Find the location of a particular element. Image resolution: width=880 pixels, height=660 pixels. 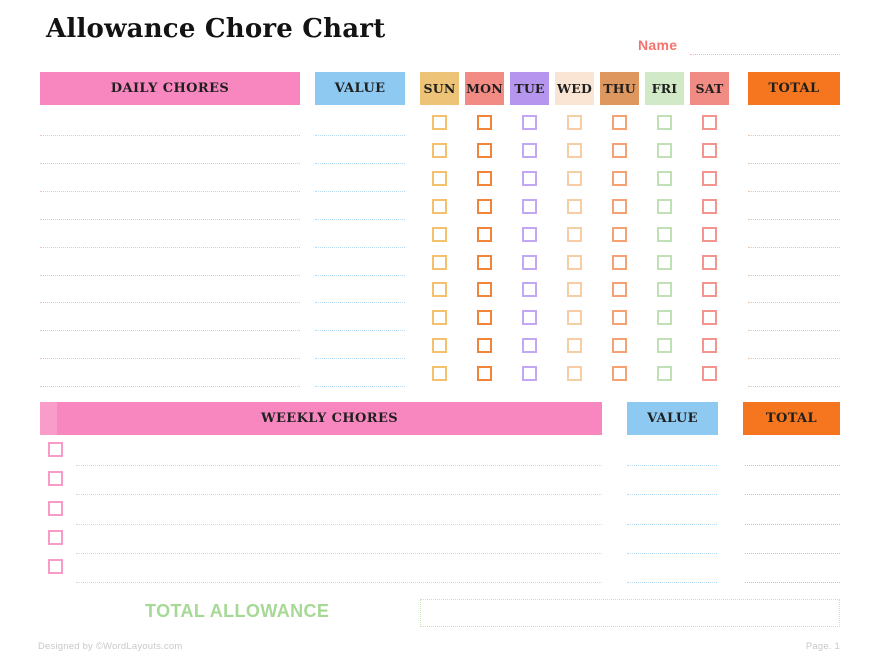

daily-checkbox-mon-row10 is located at coordinates (484, 373).